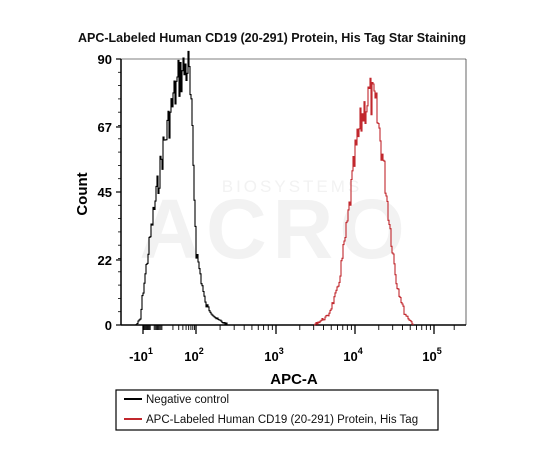  I want to click on y-tick-label: 90, so click(105, 59).